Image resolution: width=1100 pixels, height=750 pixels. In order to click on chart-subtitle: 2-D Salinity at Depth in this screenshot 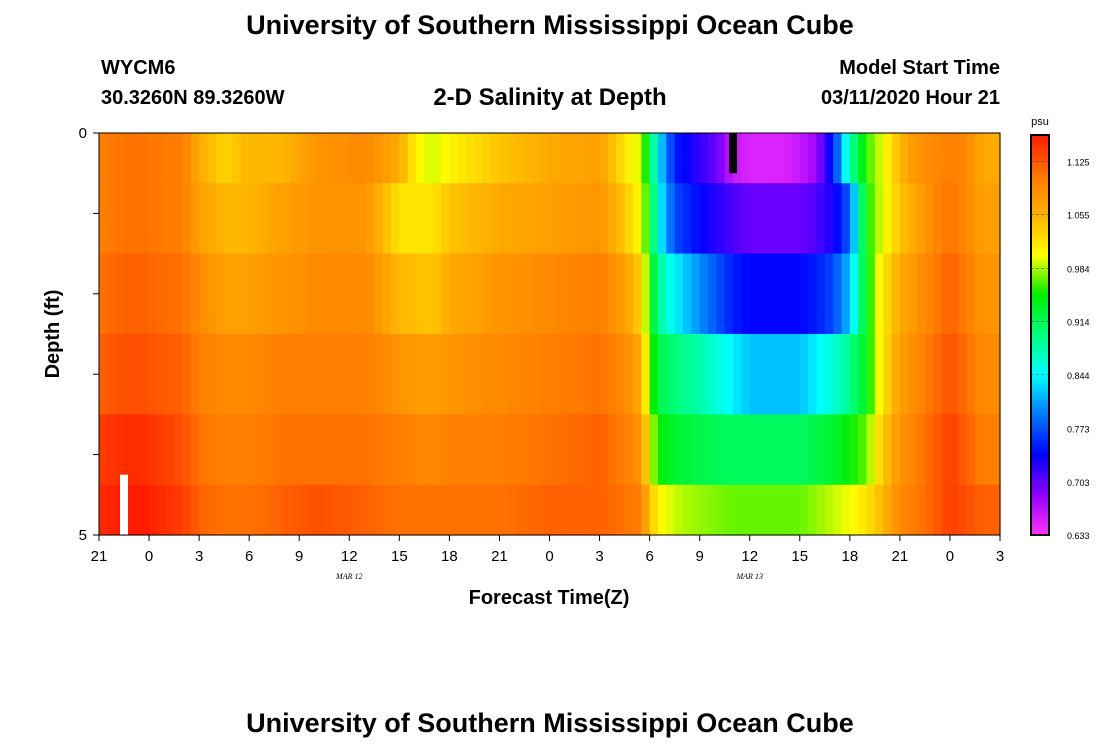, I will do `click(550, 97)`.